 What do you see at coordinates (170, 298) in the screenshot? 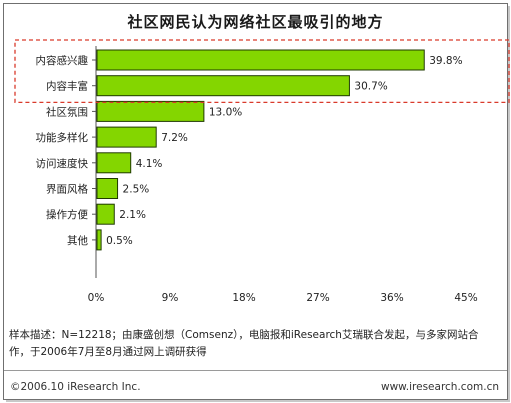
I see `x-tick-label: 9%` at bounding box center [170, 298].